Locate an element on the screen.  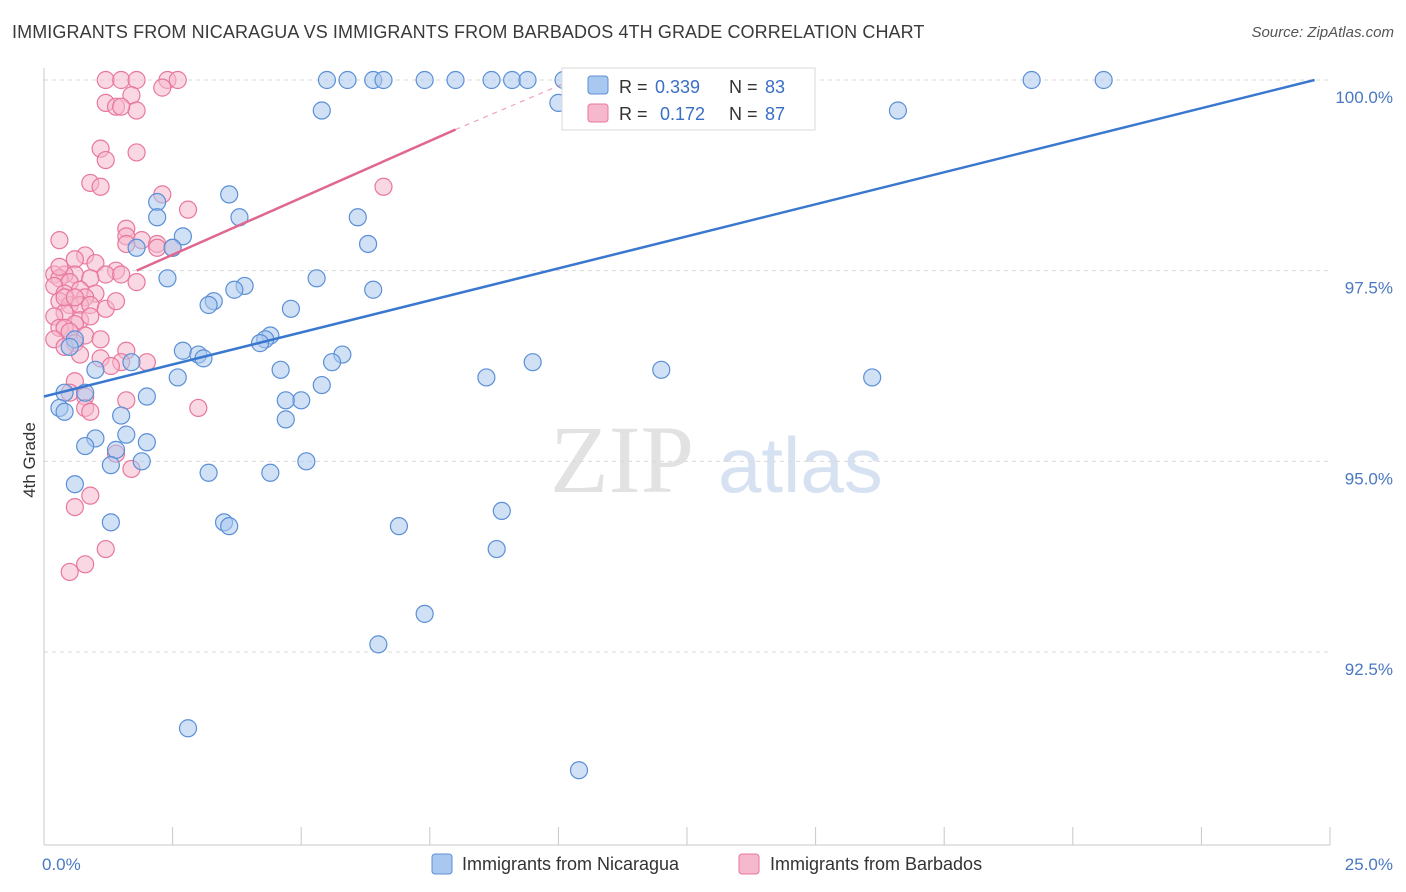
y-tick-label-0: 100.0% is located at coordinates (1364, 97).